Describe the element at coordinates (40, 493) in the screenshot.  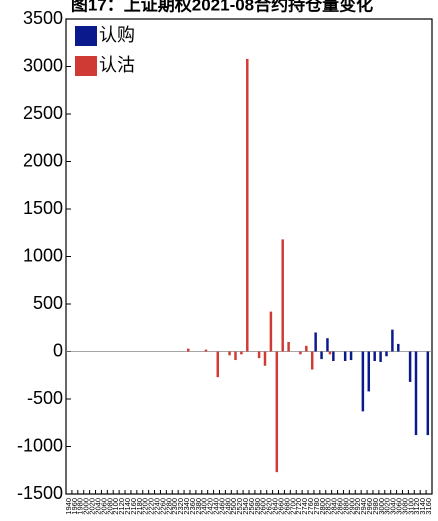
I see `y-tick-label: -1500` at that location.